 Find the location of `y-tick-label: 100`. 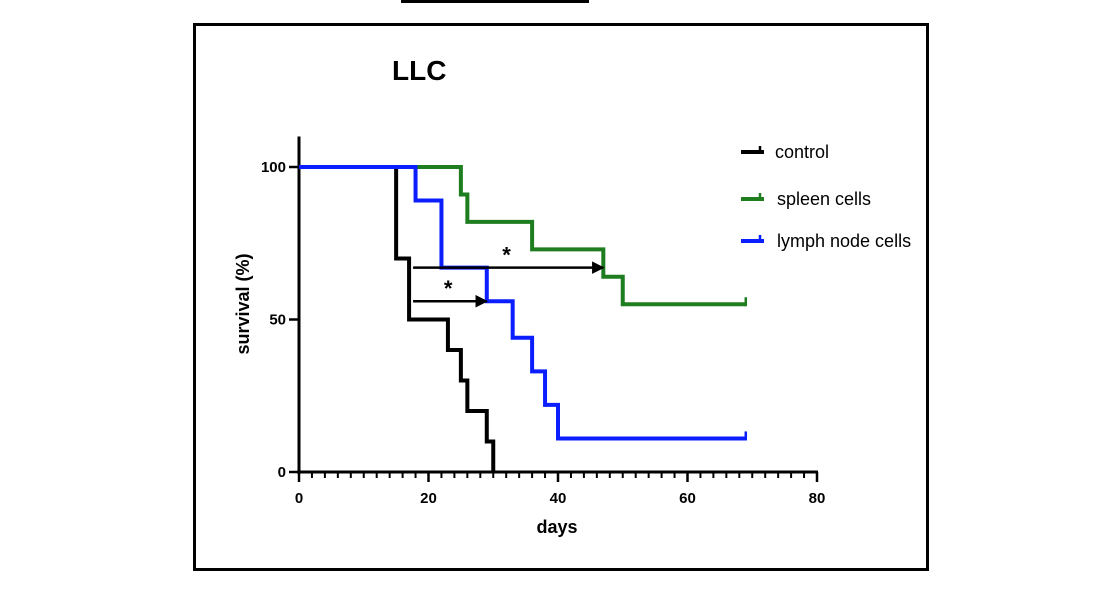

y-tick-label: 100 is located at coordinates (273, 167).